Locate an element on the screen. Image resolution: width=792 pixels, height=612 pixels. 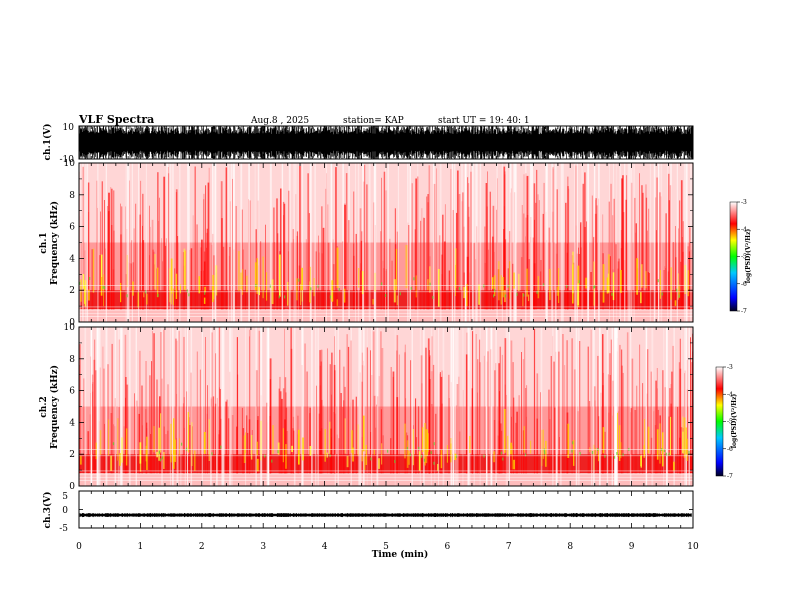
x-tick-label: 10 is located at coordinates (693, 547).